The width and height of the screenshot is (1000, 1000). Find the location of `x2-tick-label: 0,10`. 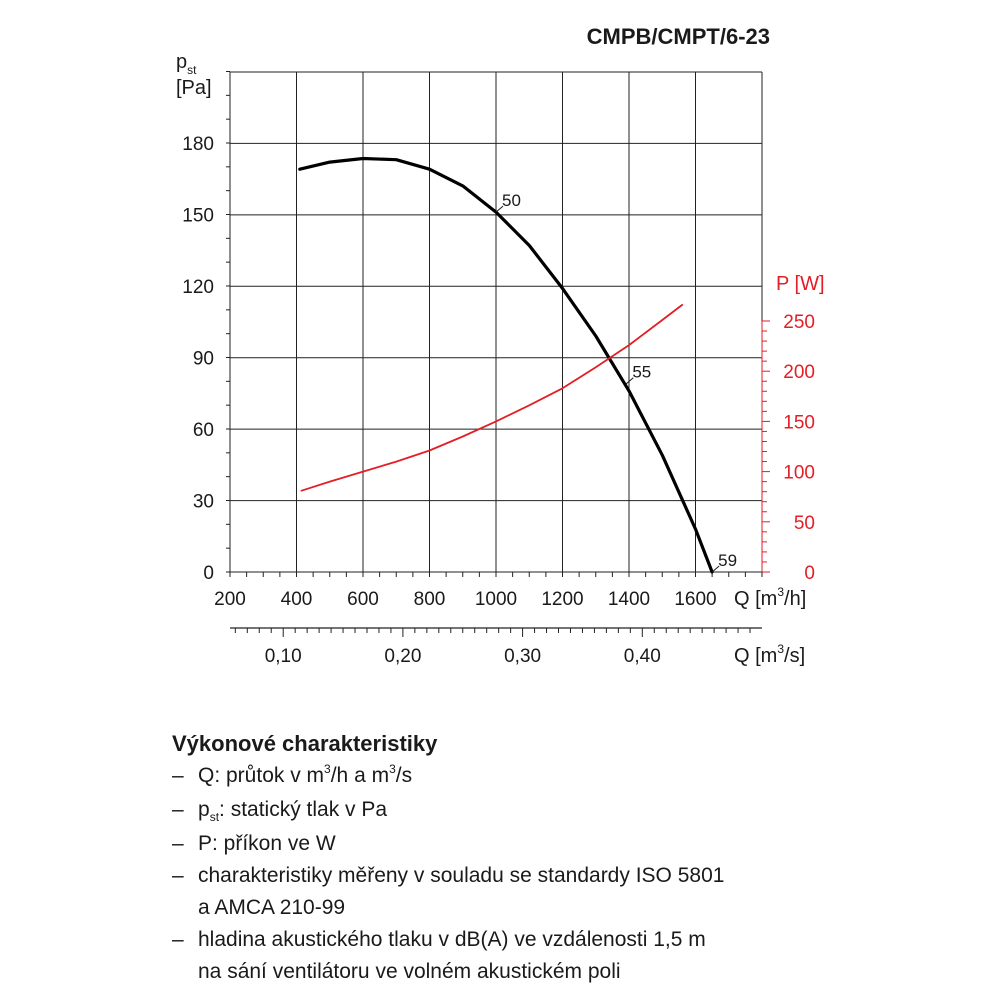

x2-tick-label: 0,10 is located at coordinates (283, 656).